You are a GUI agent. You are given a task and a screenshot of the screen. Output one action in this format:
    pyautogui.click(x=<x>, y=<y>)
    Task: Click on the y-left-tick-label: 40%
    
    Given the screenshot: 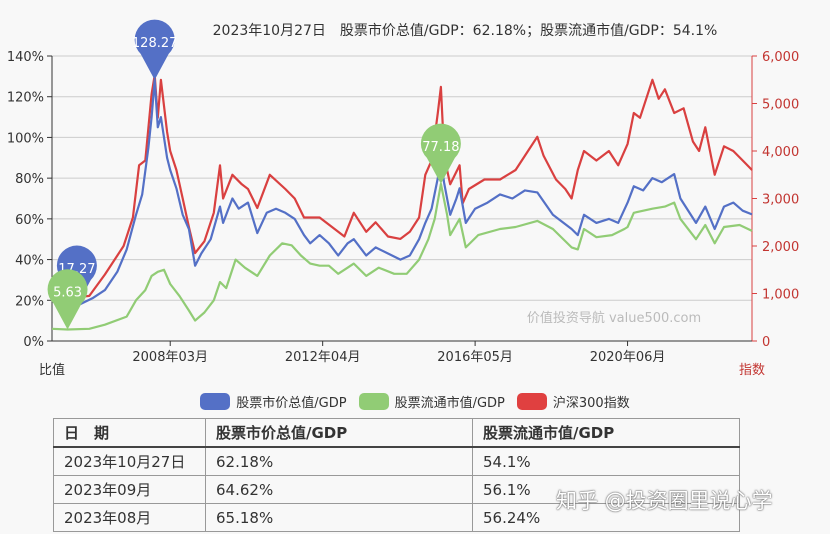 What is the action you would take?
    pyautogui.click(x=29, y=261)
    